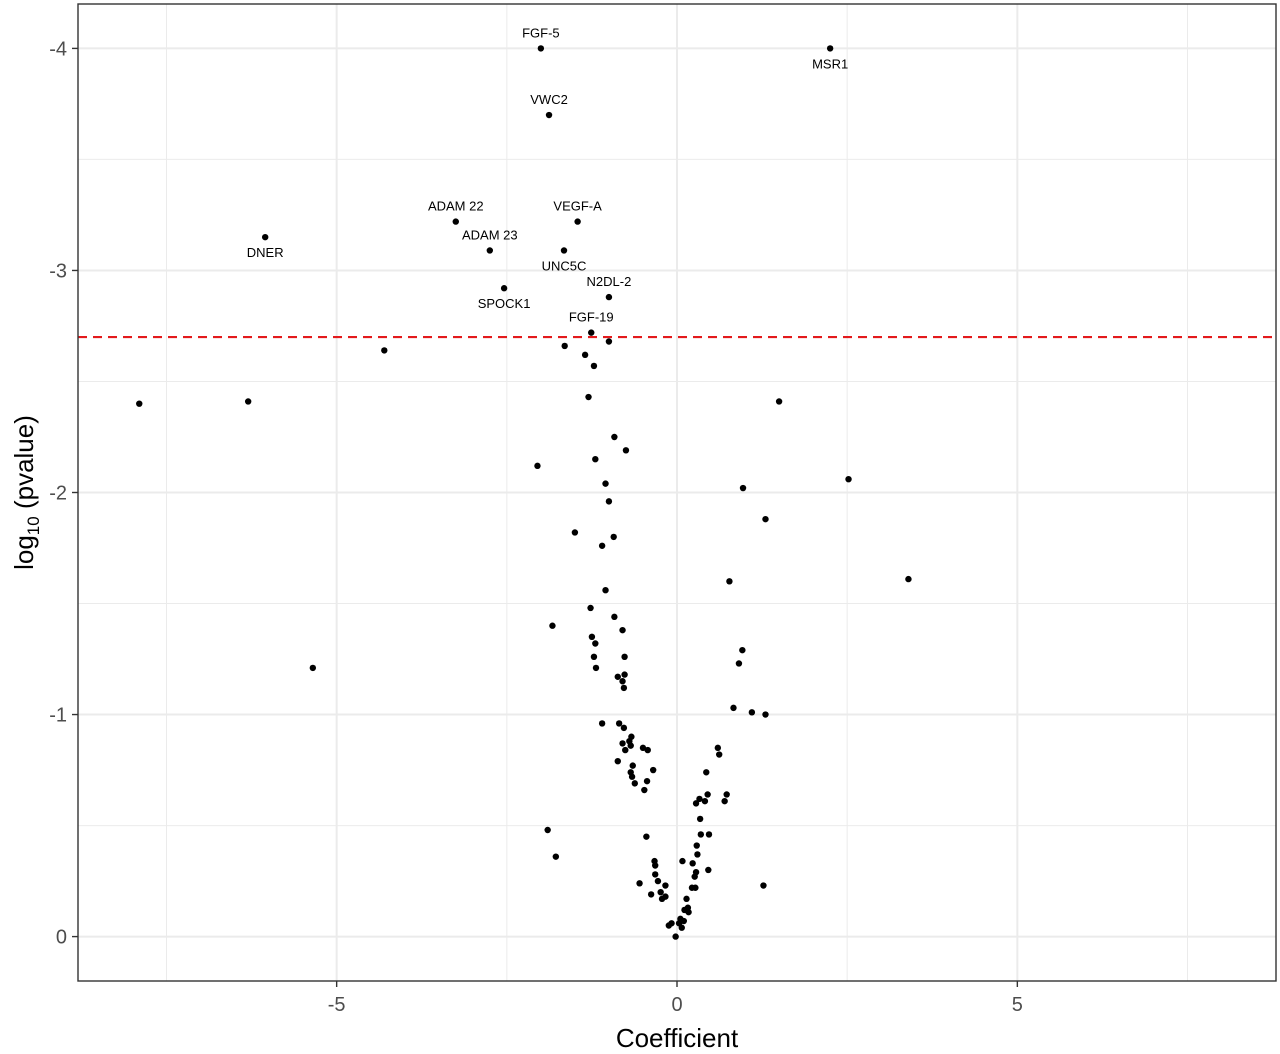  I want to click on x-tick-label: 0, so click(676, 1005).